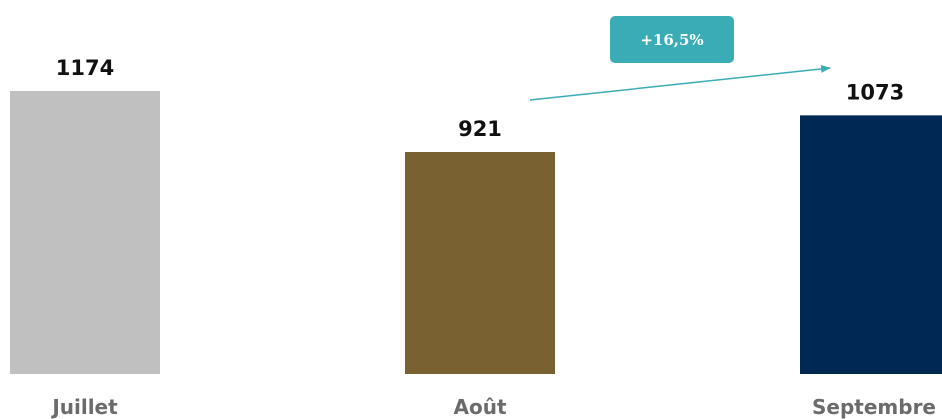 Image resolution: width=942 pixels, height=419 pixels. Describe the element at coordinates (84, 407) in the screenshot. I see `category-label-0: Juillet` at that location.